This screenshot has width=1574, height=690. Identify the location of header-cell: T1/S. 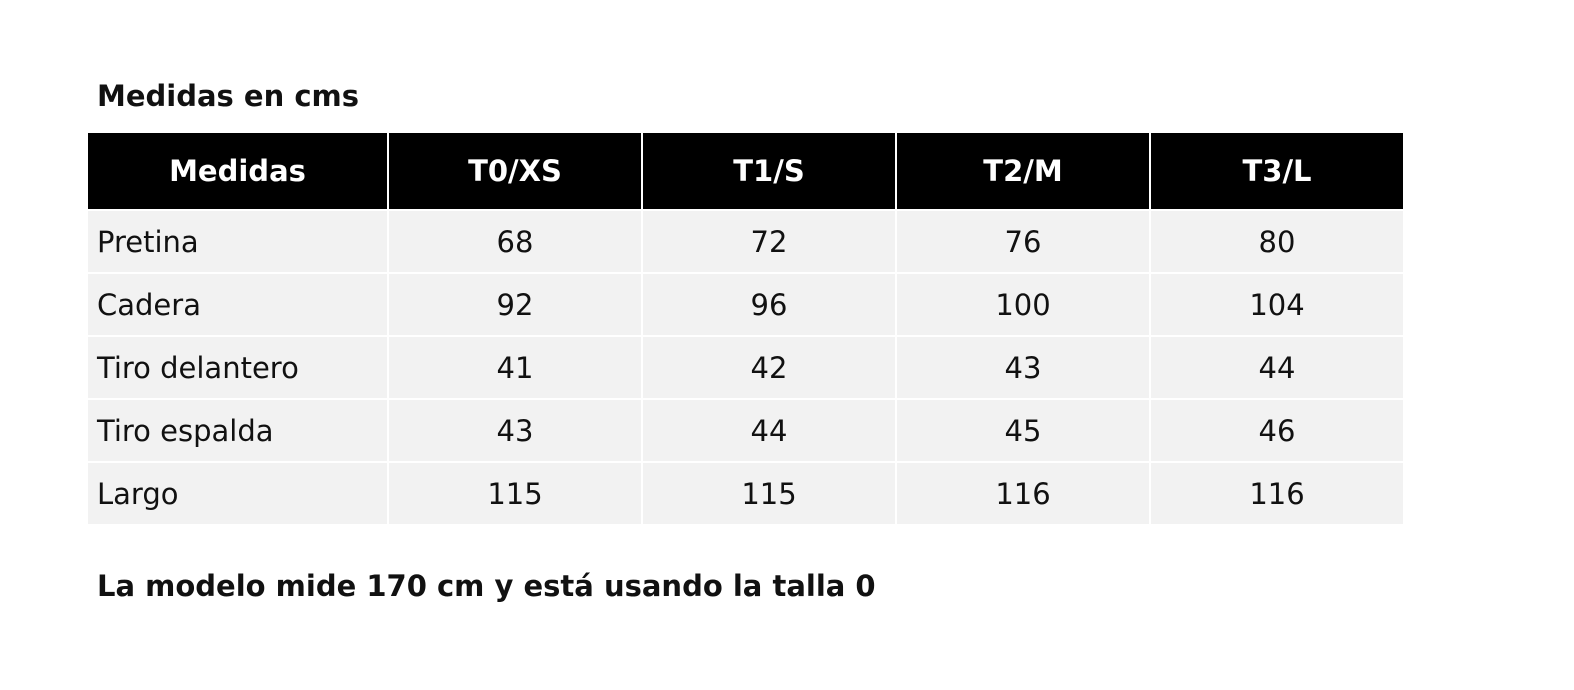
(769, 171).